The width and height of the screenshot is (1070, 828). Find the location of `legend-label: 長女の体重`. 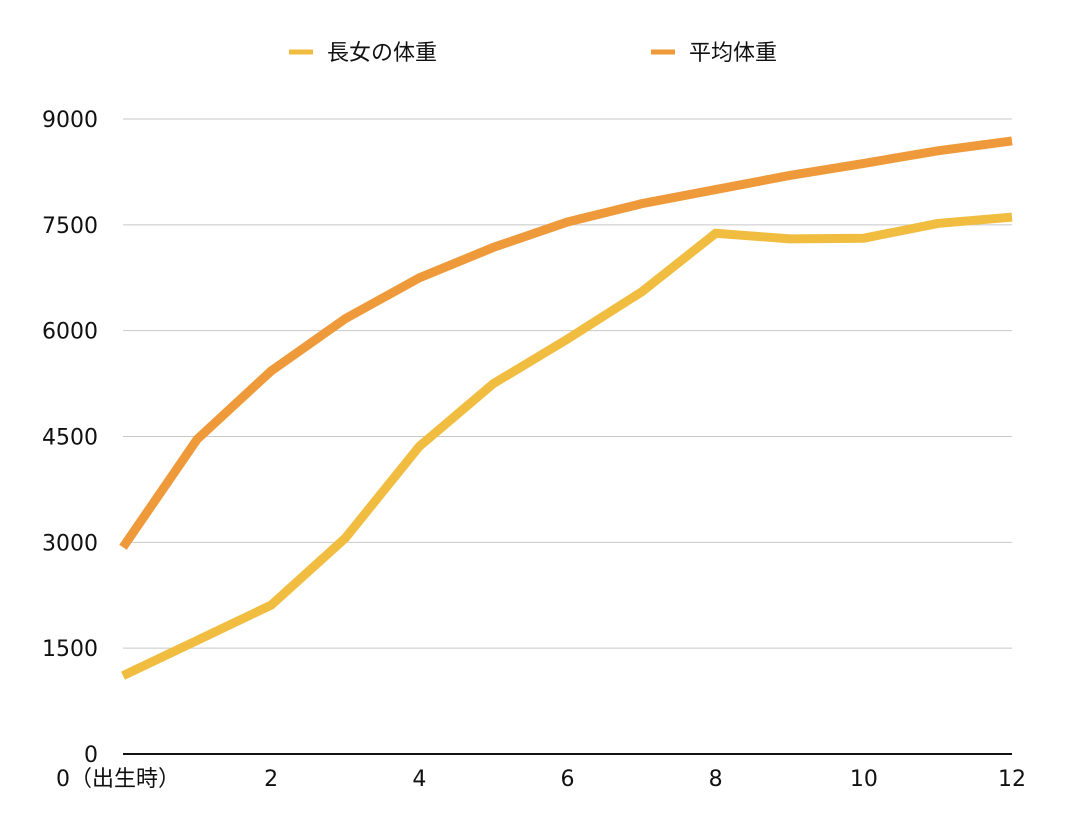

legend-label: 長女の体重 is located at coordinates (382, 53).